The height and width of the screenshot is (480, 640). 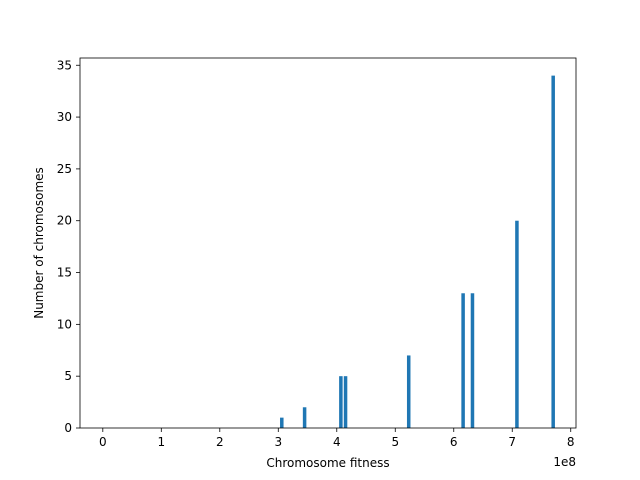 What do you see at coordinates (278, 442) in the screenshot?
I see `x-tick-label: 3` at bounding box center [278, 442].